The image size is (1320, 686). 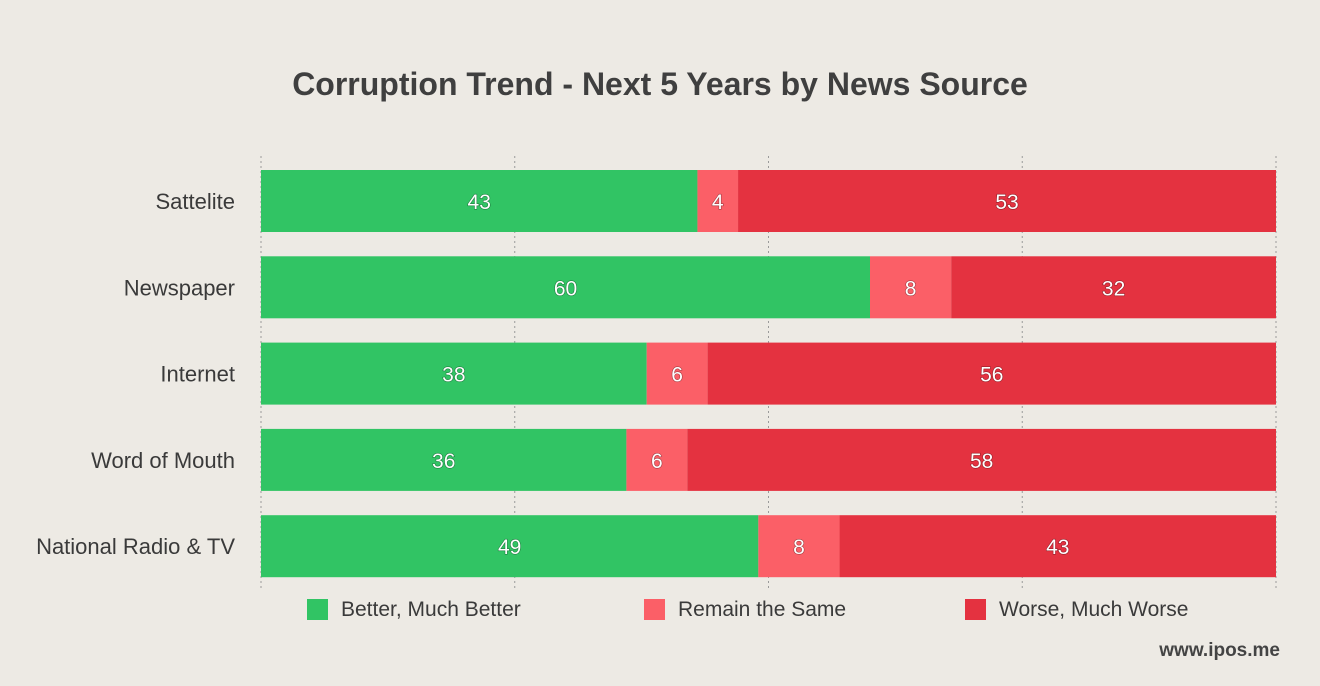 What do you see at coordinates (135, 546) in the screenshot?
I see `category-label: National Radio & TV` at bounding box center [135, 546].